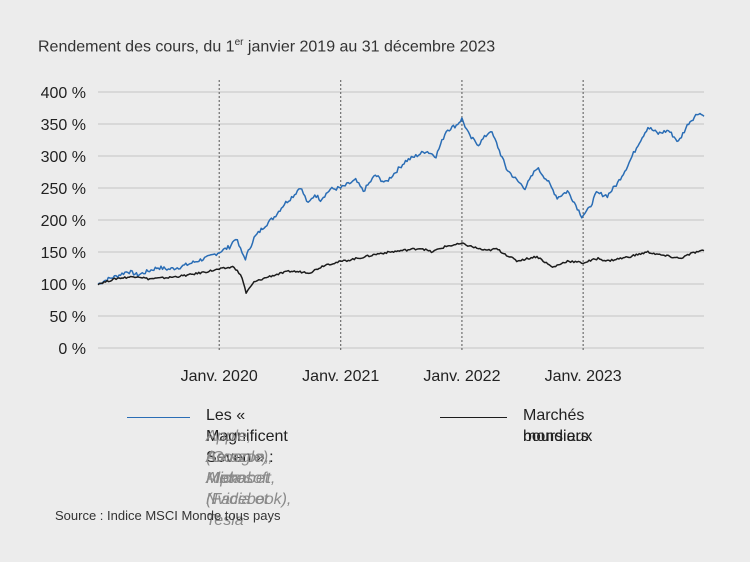 This screenshot has height=562, width=750. What do you see at coordinates (401, 268) in the screenshot?
I see `series-line-world-markets` at bounding box center [401, 268].